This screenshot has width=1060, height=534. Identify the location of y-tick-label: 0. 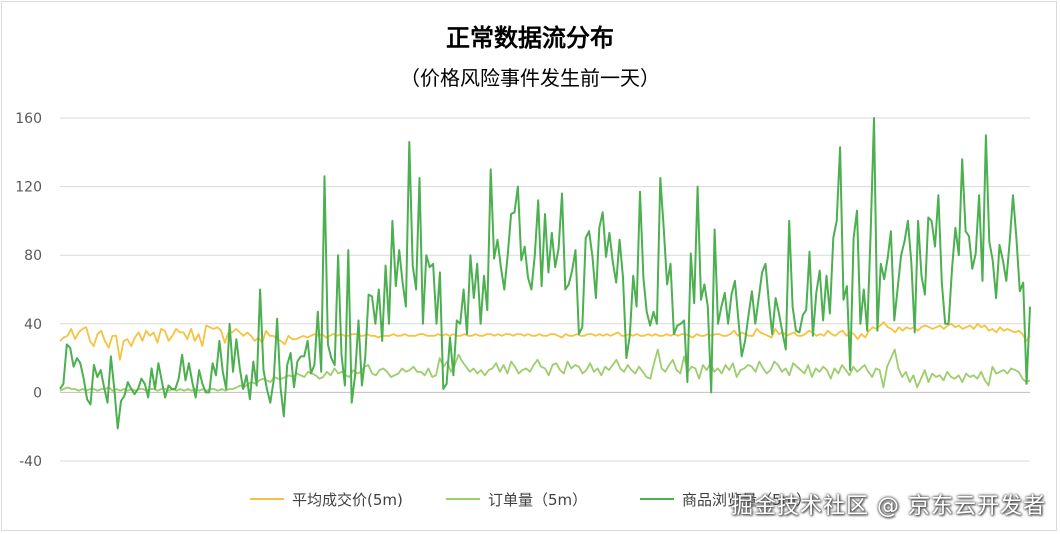
(37, 393).